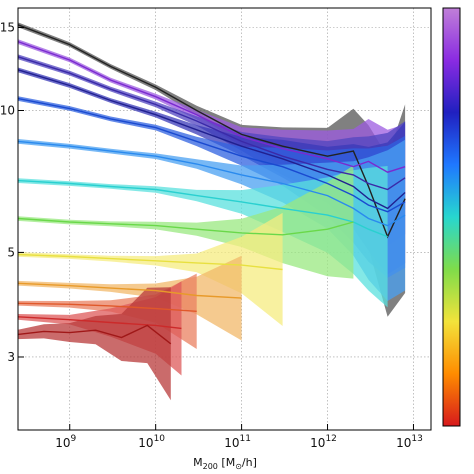 The height and width of the screenshot is (474, 474). What do you see at coordinates (7, 28) in the screenshot?
I see `y-tick-label: 15` at bounding box center [7, 28].